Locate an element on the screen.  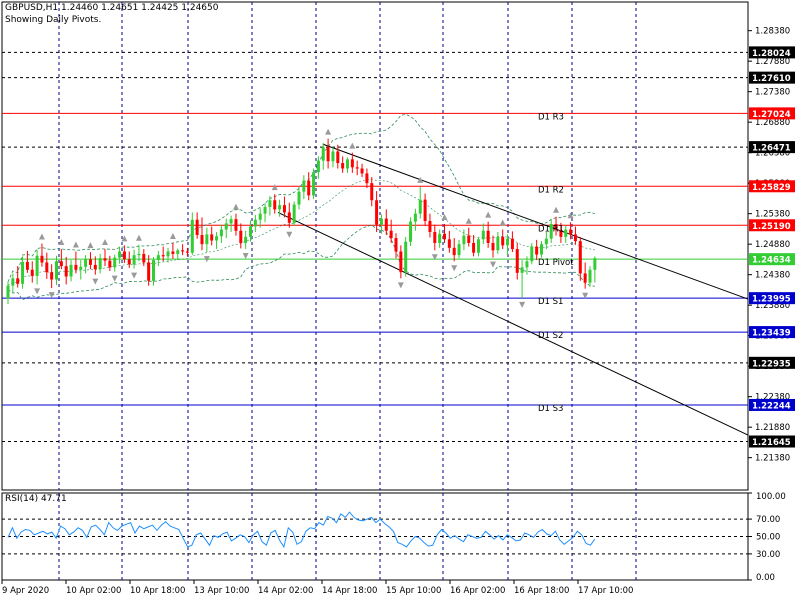
level-price-label: 1.26471 is located at coordinates (771, 149).